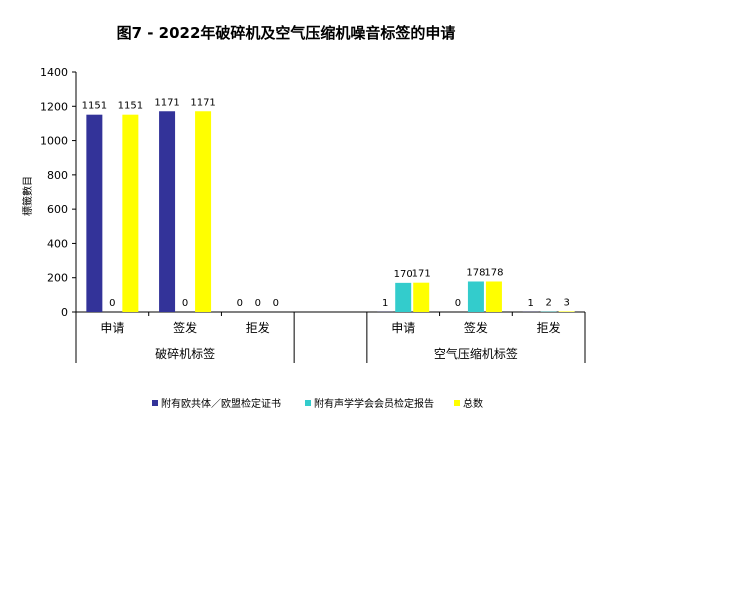 This screenshot has width=743, height=596. I want to click on y-tick-label: 1000, so click(54, 141).